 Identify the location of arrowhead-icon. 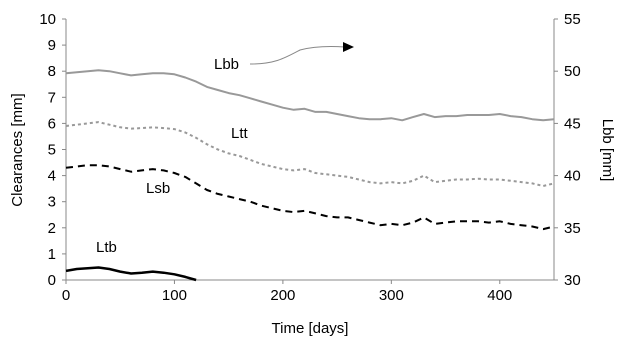
(348, 47).